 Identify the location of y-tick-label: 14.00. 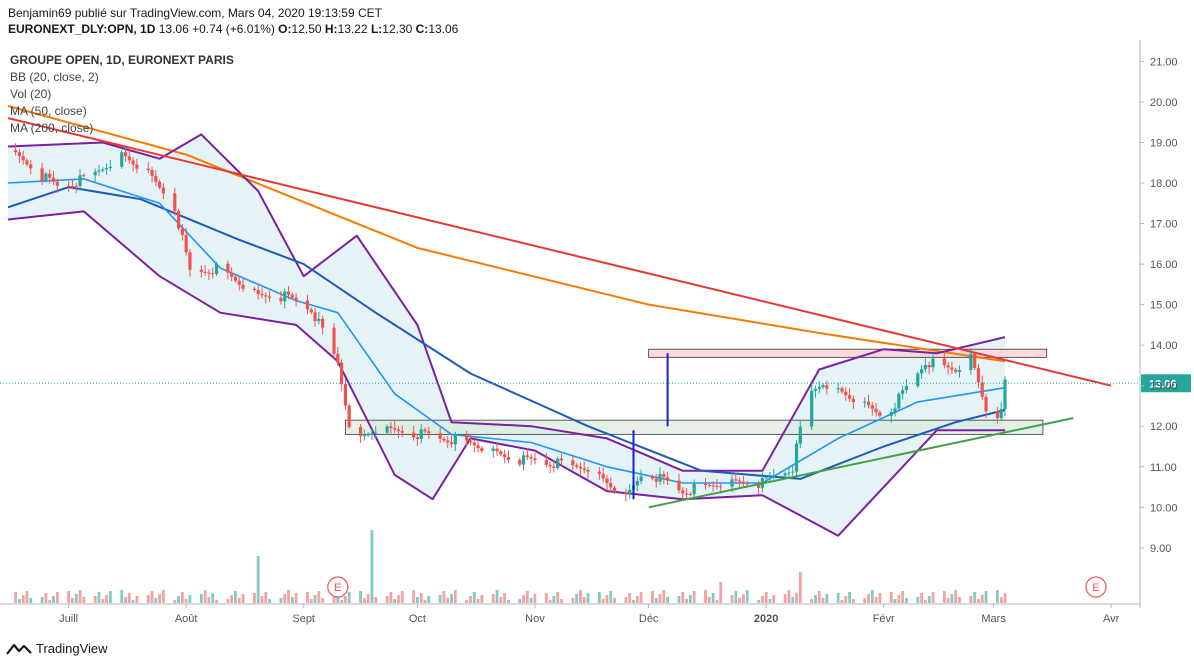
(1164, 346).